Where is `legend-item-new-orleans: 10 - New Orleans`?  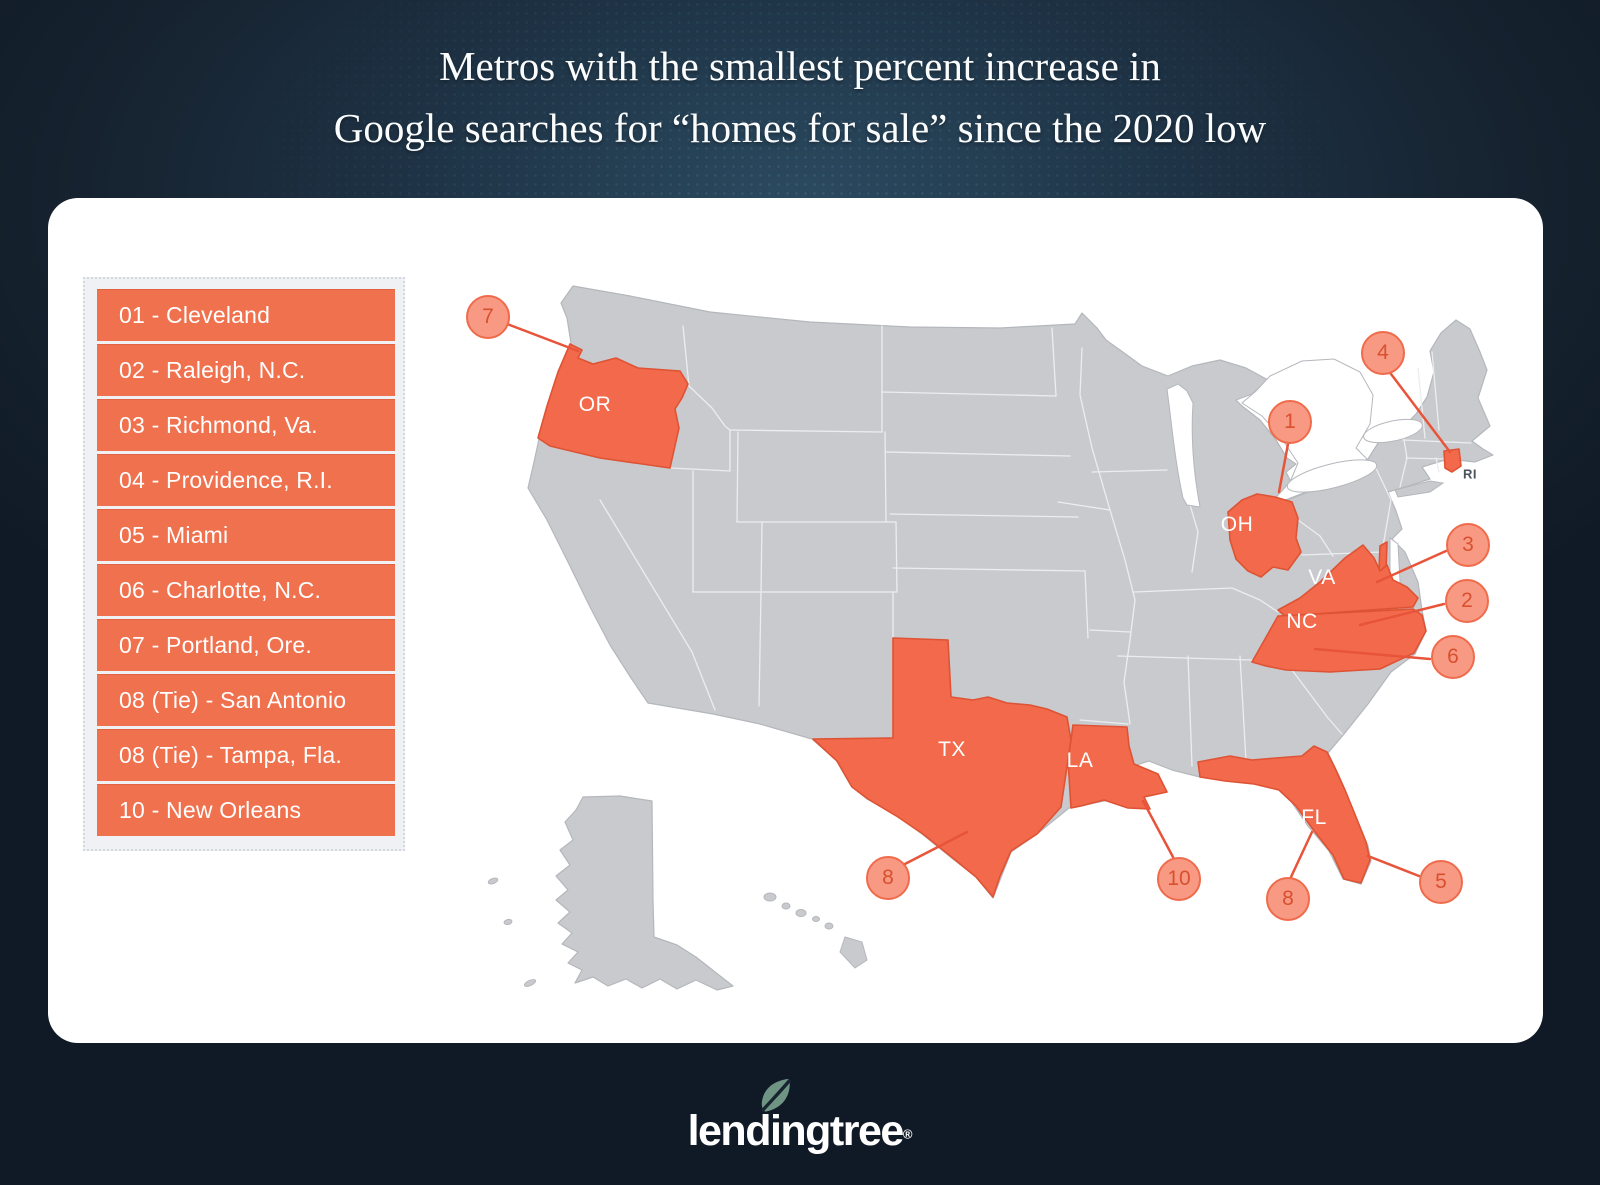
legend-item-new-orleans: 10 - New Orleans is located at coordinates (246, 810).